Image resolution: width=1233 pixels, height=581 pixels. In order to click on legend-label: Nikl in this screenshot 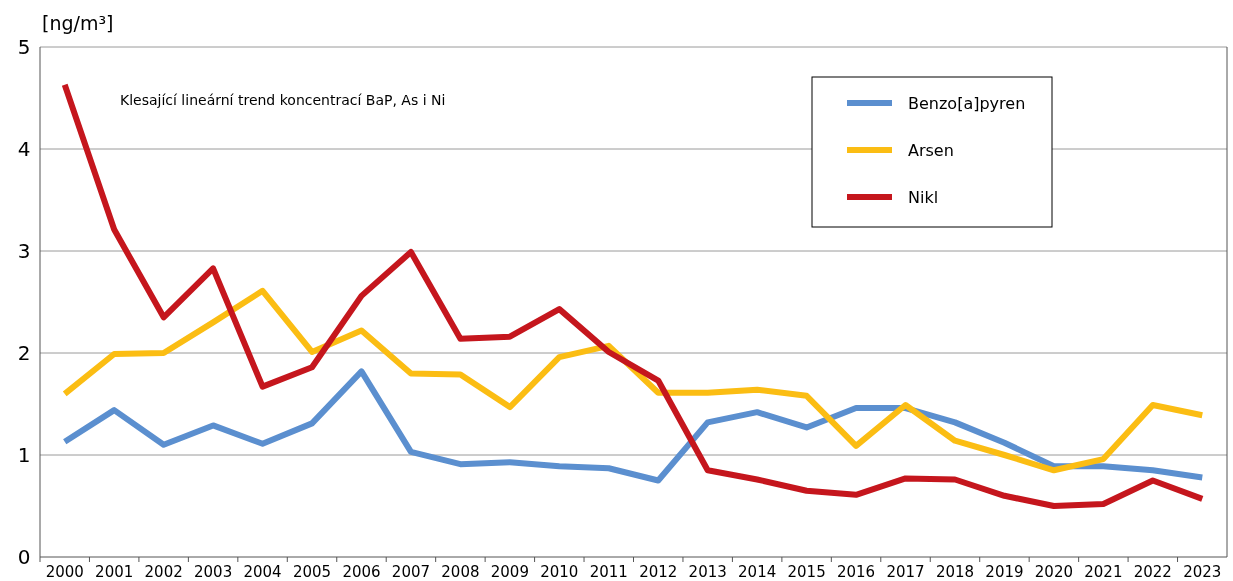, I will do `click(923, 197)`.